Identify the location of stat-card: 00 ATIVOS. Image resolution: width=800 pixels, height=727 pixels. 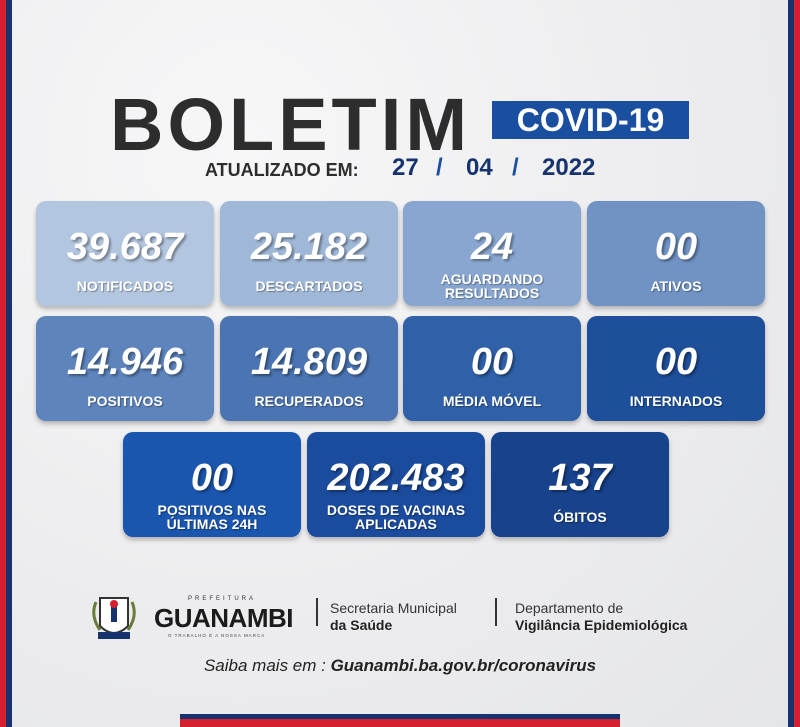
(676, 253).